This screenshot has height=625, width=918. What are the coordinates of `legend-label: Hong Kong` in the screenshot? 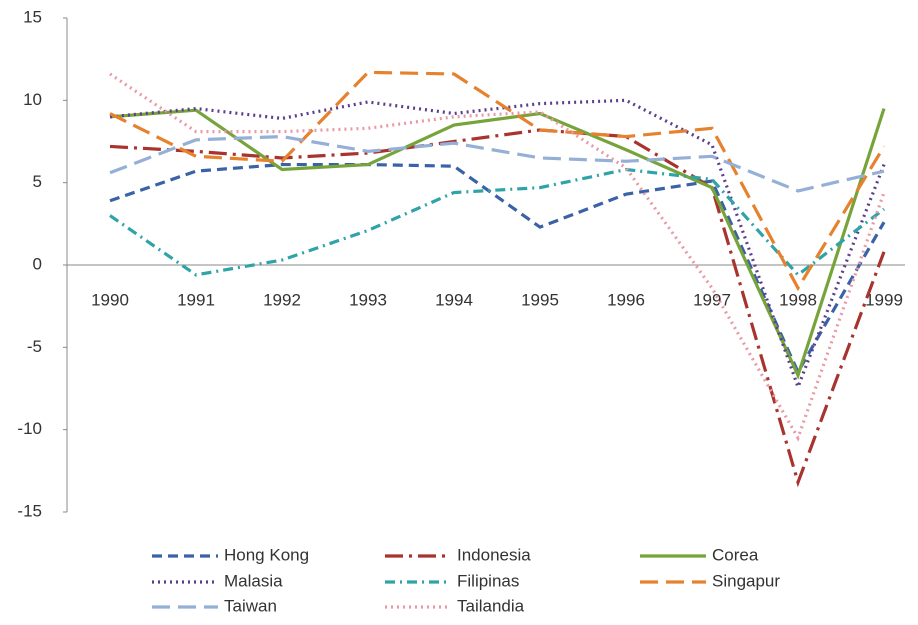 It's located at (266, 554).